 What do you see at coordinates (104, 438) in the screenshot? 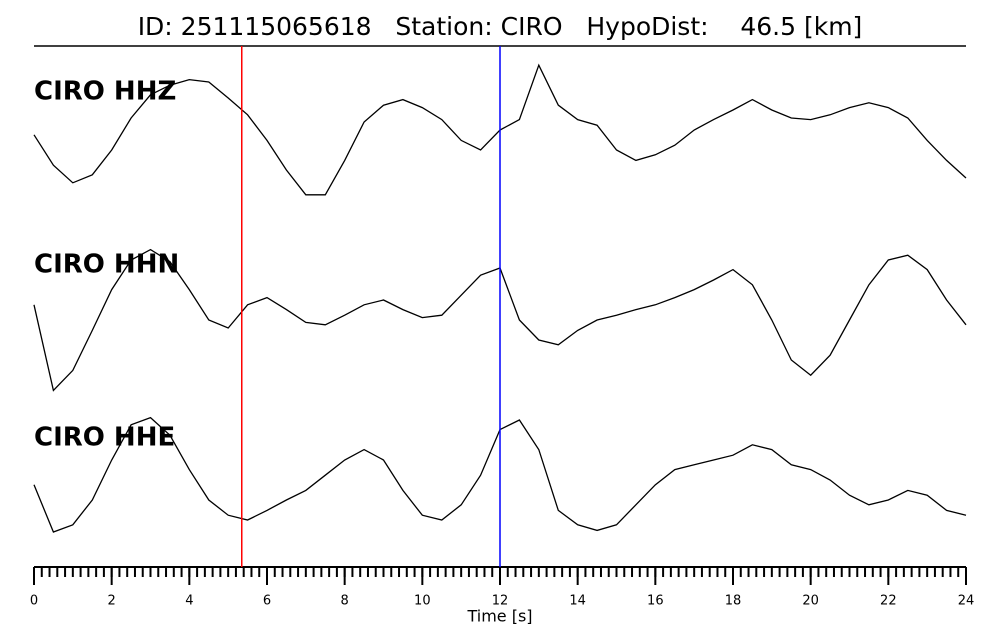
I see `trace-label: CIRO HHE` at bounding box center [104, 438].